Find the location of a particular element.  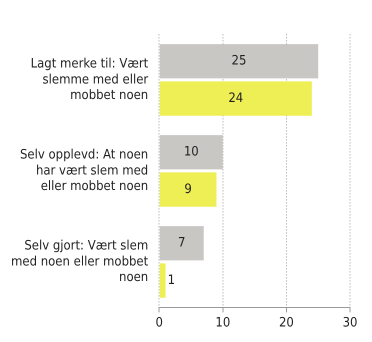

x-tick-label: 10 is located at coordinates (222, 323).